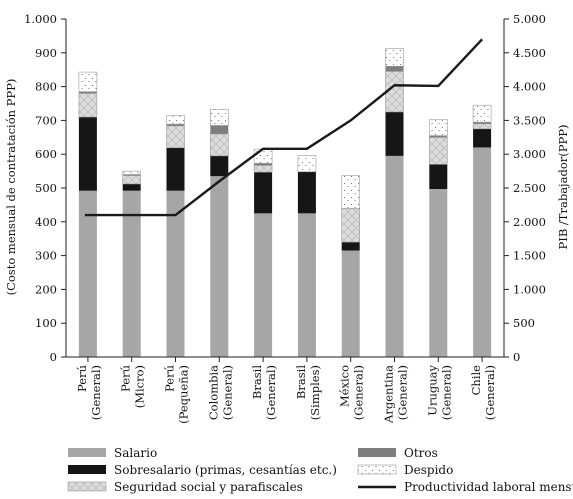 The width and height of the screenshot is (573, 499). I want to click on left-tick-label: 700, so click(46, 120).